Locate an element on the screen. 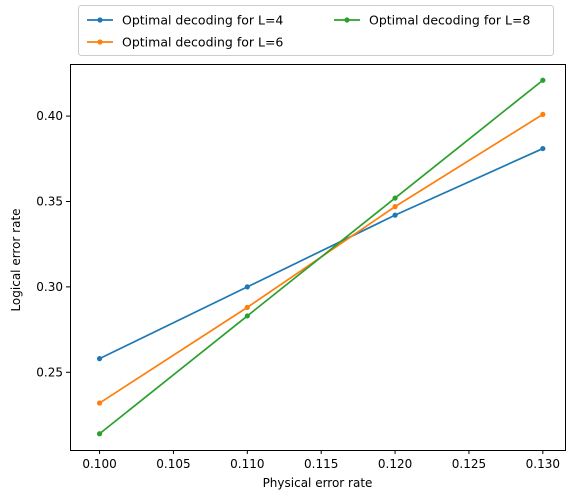 The image size is (575, 499). y-axis-label: Logical error rate is located at coordinates (16, 259).